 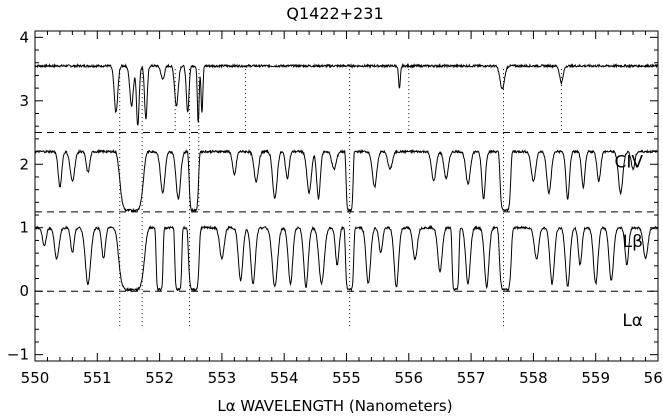 What do you see at coordinates (334, 13) in the screenshot?
I see `chart-title: Q1422+231` at bounding box center [334, 13].